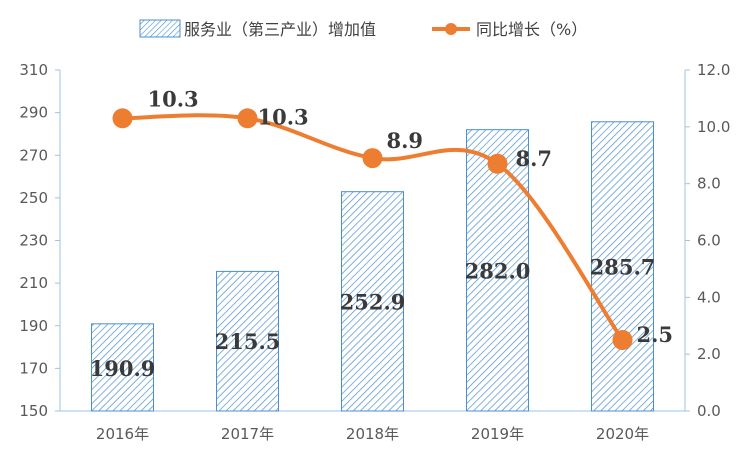 Image resolution: width=750 pixels, height=465 pixels. What do you see at coordinates (33, 326) in the screenshot?
I see `y-left-tick-label: 190` at bounding box center [33, 326].